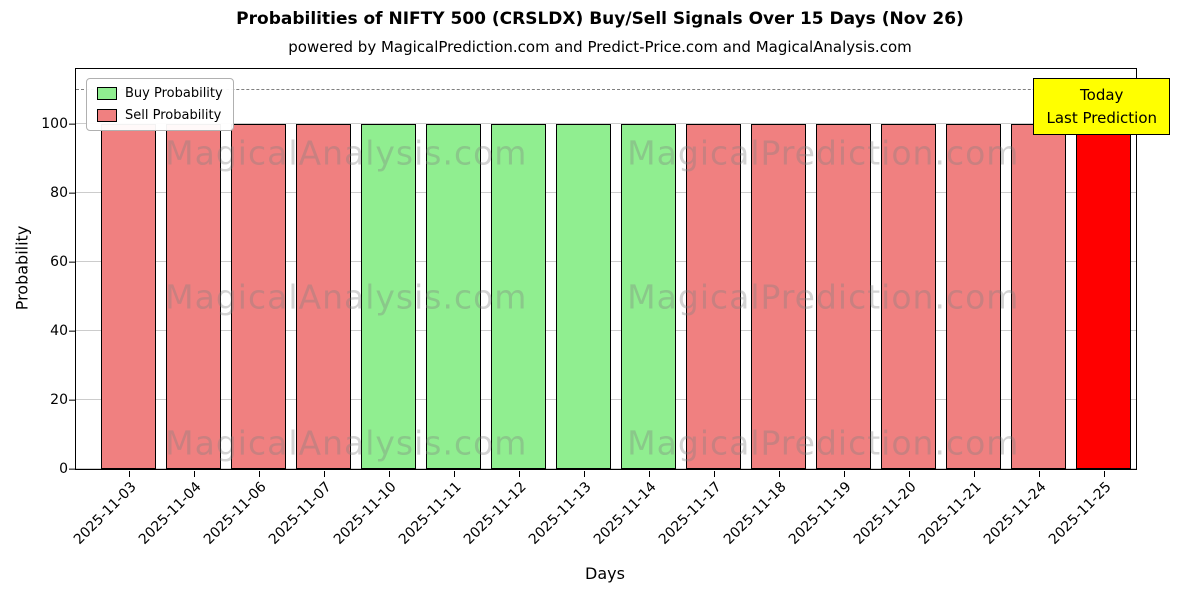 This screenshot has height=600, width=1200. Describe the element at coordinates (1102, 95) in the screenshot. I see `today-annotation-line1: Today` at that location.